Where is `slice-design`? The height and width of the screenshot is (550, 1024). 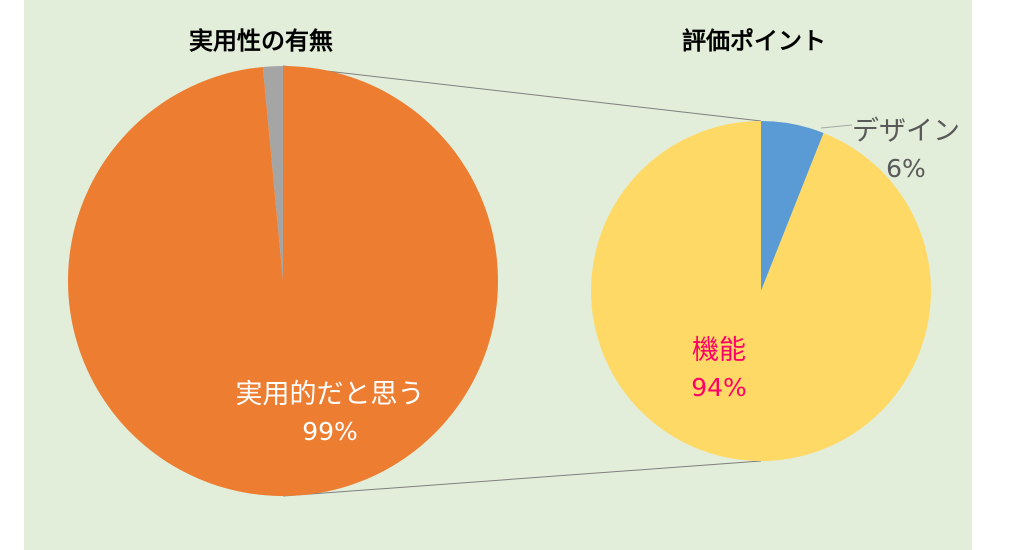
slice-design is located at coordinates (792, 206).